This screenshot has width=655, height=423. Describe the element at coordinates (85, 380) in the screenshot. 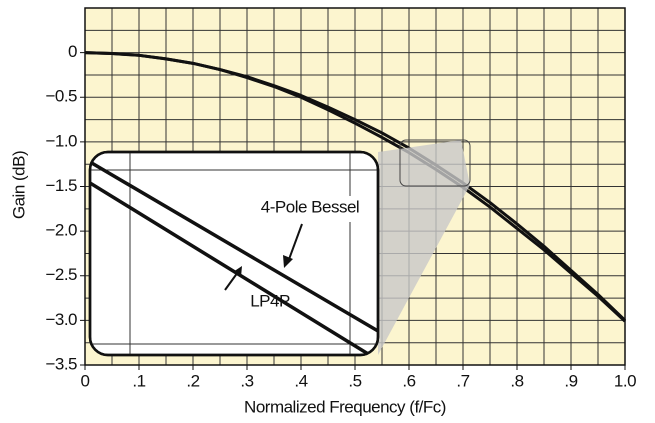

I see `x-tick-label: 0` at that location.